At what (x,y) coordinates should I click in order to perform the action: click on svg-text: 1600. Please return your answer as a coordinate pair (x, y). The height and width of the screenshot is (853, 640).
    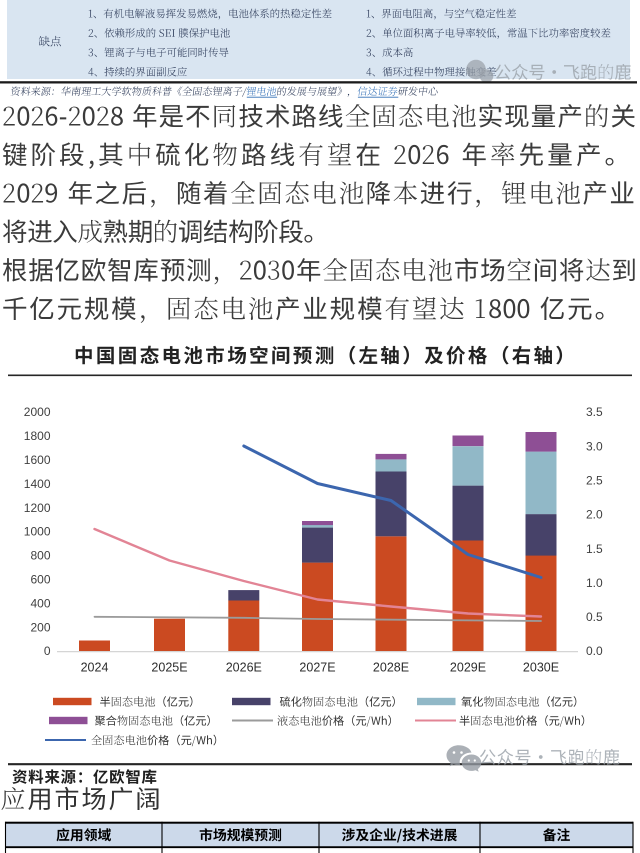
    Looking at the image, I should click on (37, 460).